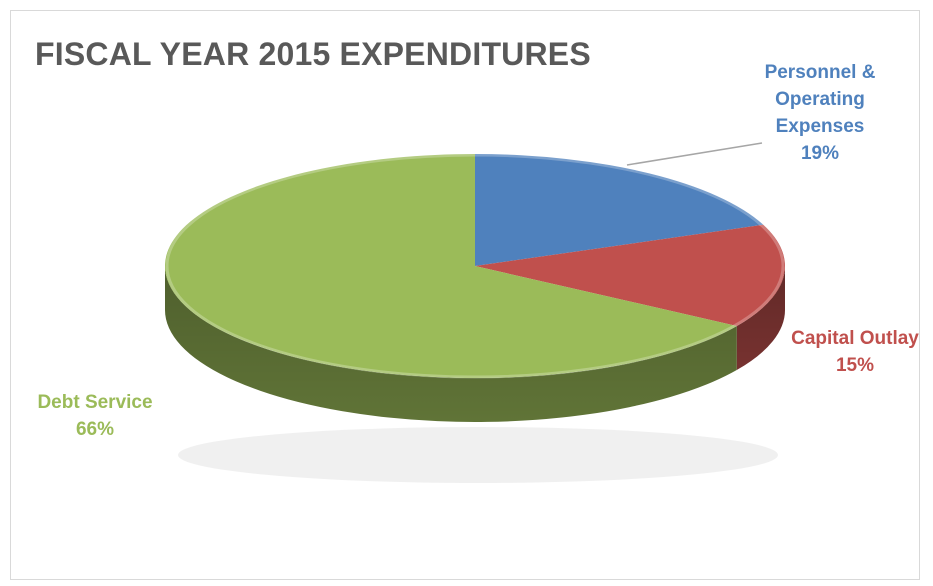 The height and width of the screenshot is (586, 933). What do you see at coordinates (855, 338) in the screenshot?
I see `data-label-capital-line1: Capital Outlay` at bounding box center [855, 338].